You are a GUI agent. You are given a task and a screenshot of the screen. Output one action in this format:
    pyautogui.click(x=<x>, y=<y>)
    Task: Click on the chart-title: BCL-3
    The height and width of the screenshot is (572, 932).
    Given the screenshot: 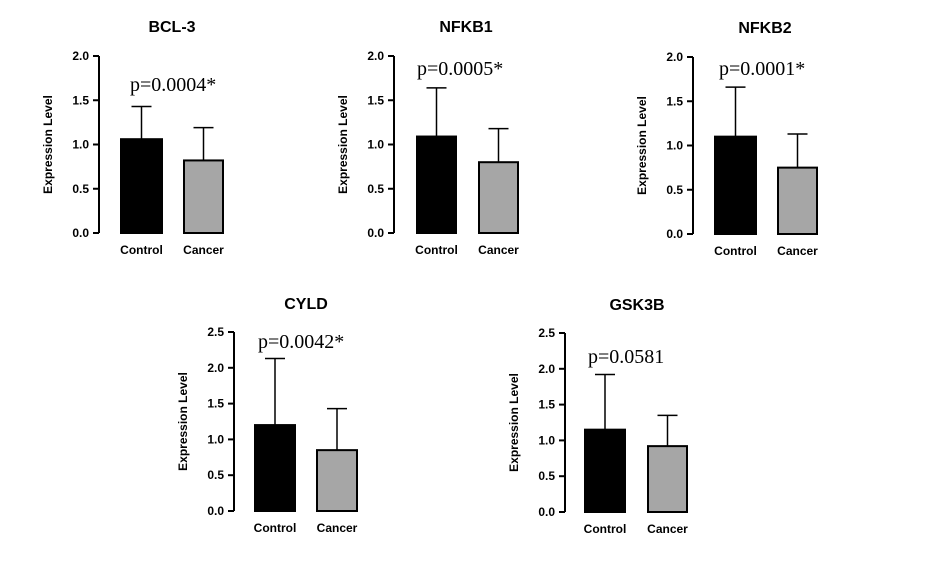 What is the action you would take?
    pyautogui.click(x=171, y=27)
    